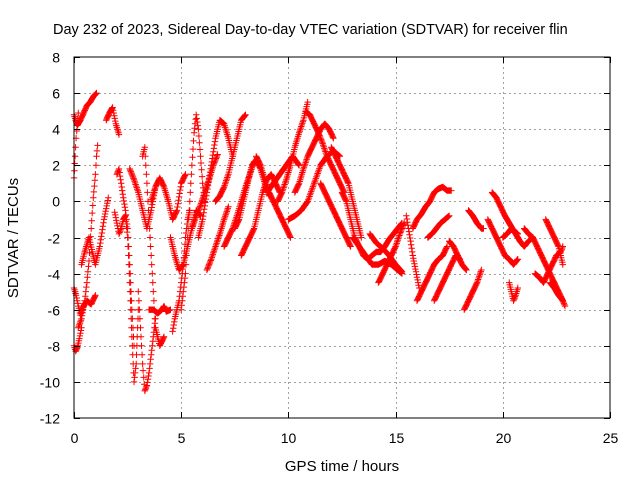  I want to click on series-t49, so click(513, 291).